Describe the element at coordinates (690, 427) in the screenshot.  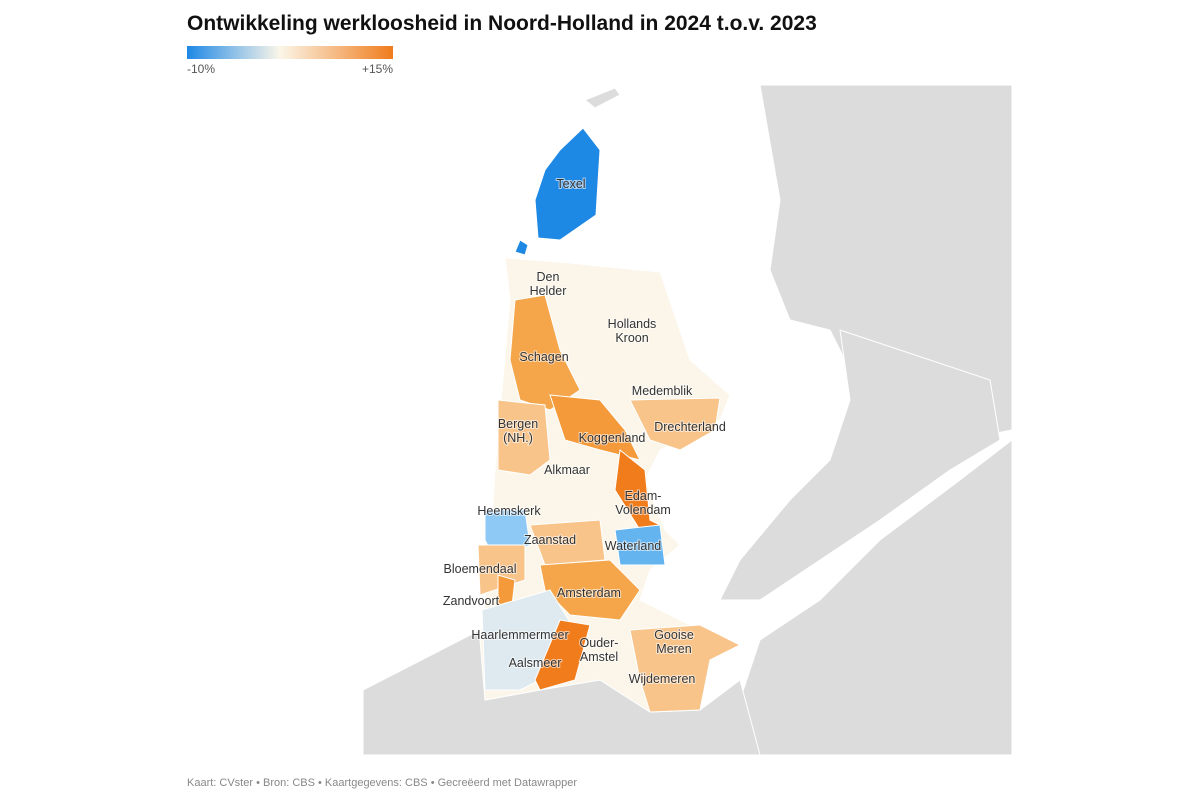
I see `place-label: Drechterland` at that location.